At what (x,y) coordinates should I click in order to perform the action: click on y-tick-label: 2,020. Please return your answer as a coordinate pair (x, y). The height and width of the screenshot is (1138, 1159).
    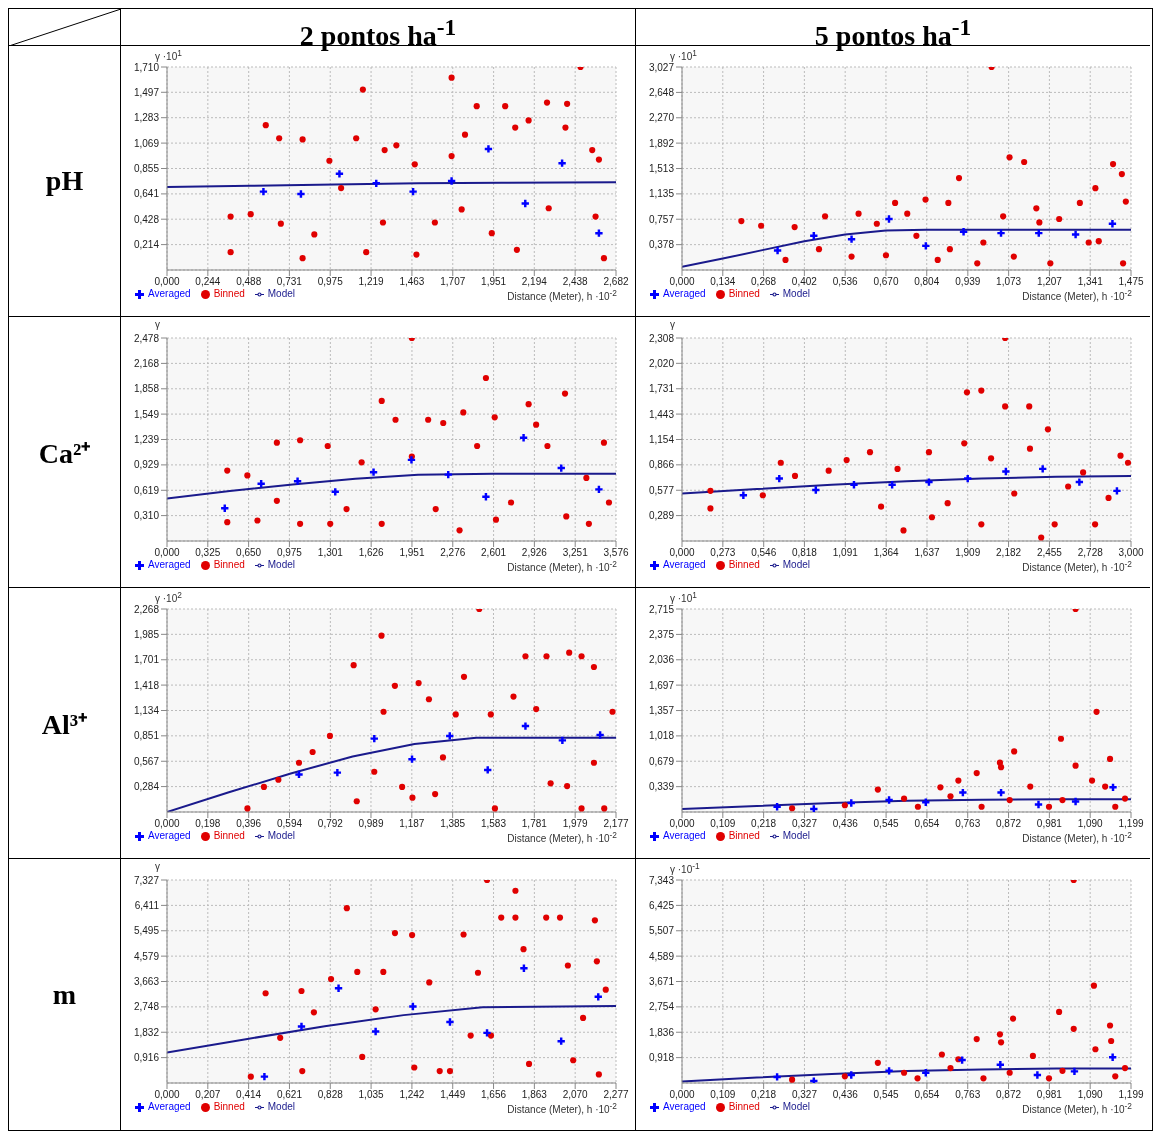
    Looking at the image, I should click on (661, 363).